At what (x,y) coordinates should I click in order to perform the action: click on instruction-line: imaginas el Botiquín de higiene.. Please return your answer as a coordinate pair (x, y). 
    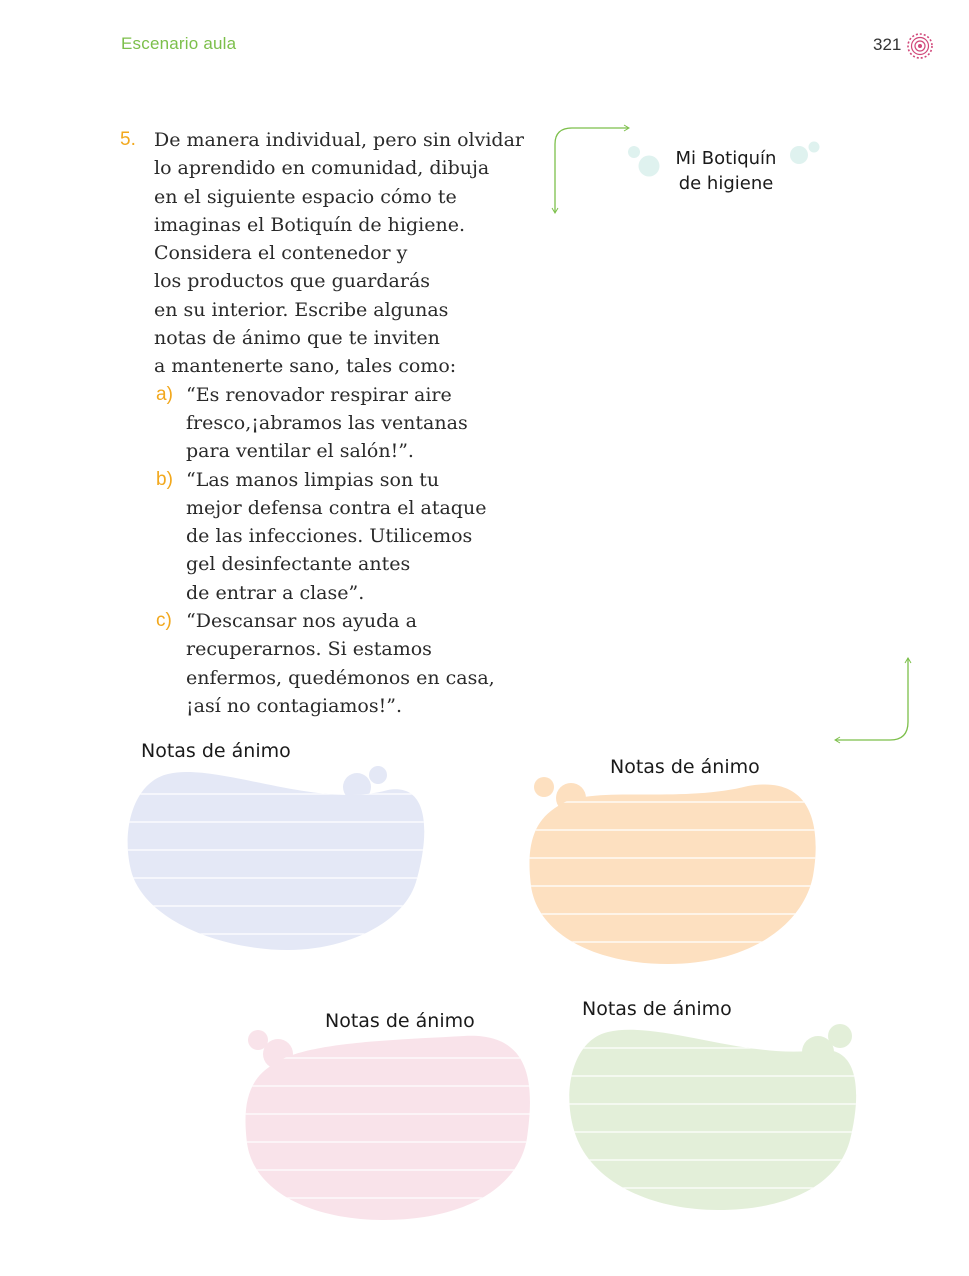
    Looking at the image, I should click on (310, 224).